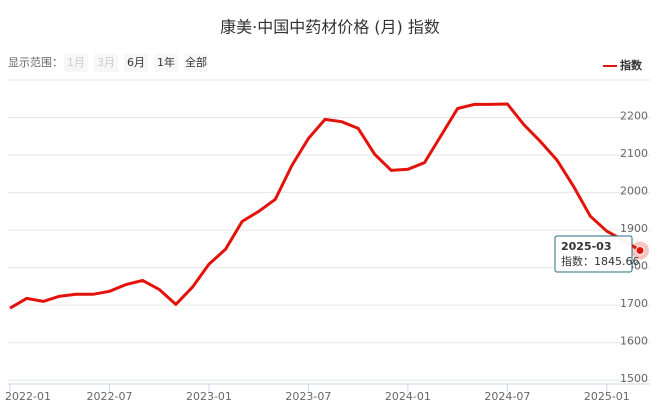  I want to click on y-tick-label: 2200, so click(634, 116).